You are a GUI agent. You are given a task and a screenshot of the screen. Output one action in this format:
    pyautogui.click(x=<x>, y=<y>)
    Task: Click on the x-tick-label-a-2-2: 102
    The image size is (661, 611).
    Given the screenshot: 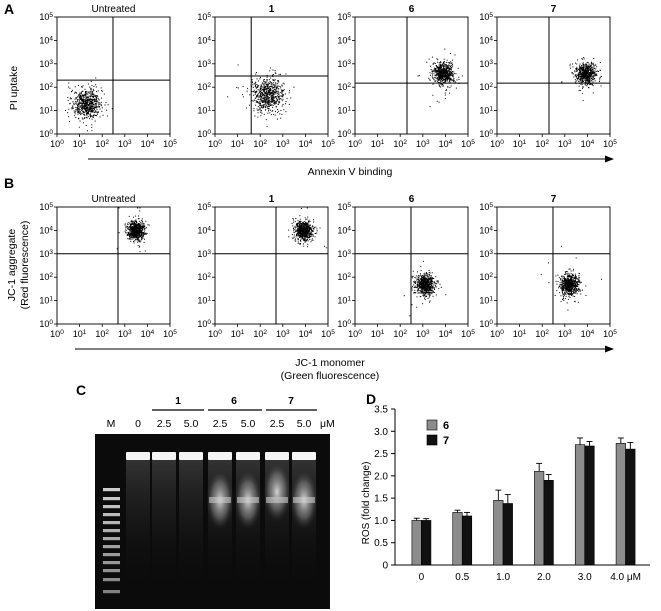 What is the action you would take?
    pyautogui.click(x=400, y=144)
    